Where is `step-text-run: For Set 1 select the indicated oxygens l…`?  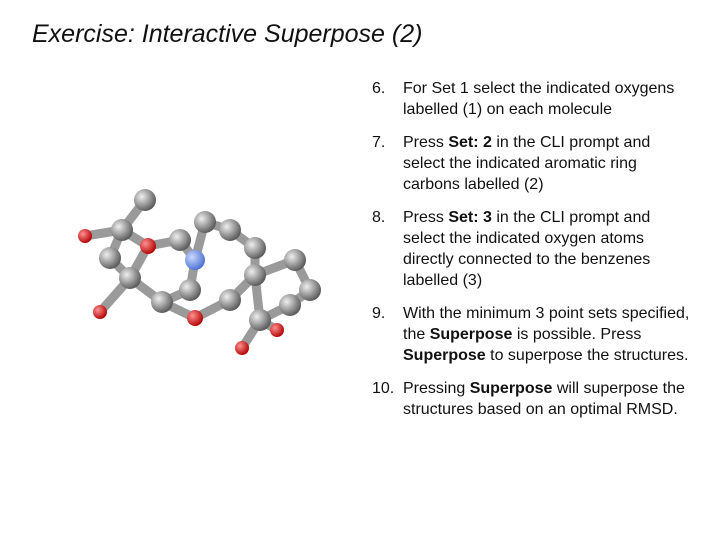 step-text-run: For Set 1 select the indicated oxygens l… is located at coordinates (539, 99).